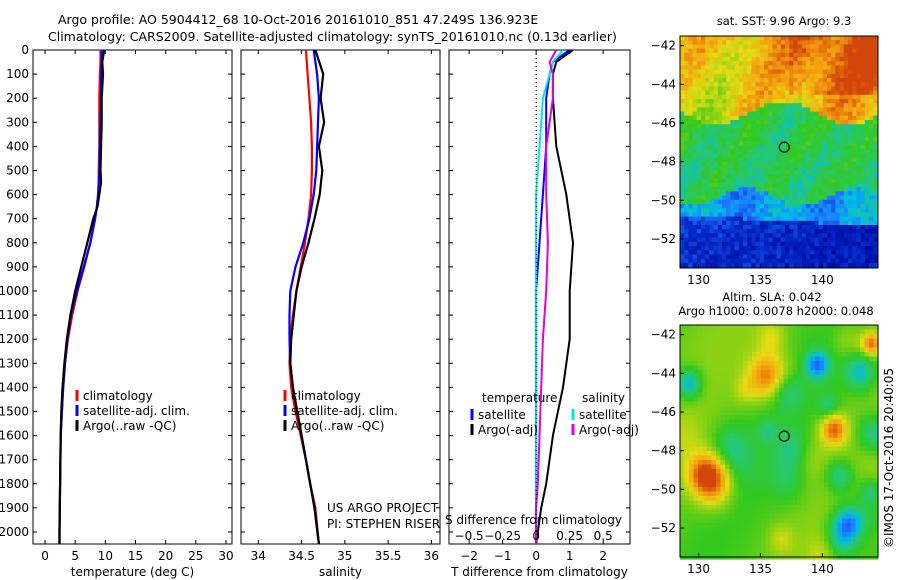  I want to click on sst-argo-marker, so click(784, 147).